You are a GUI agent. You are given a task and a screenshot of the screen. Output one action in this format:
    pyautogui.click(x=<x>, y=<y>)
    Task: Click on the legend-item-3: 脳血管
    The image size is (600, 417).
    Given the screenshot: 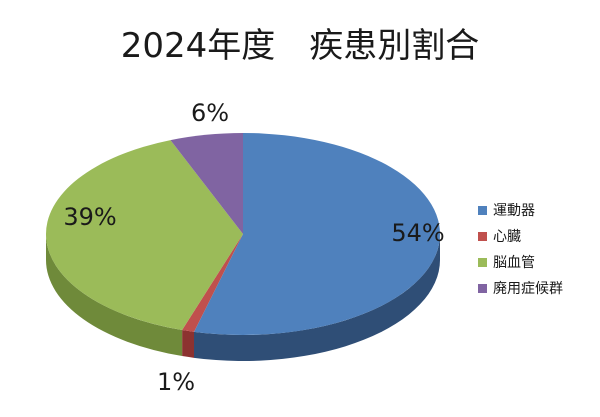 What is the action you would take?
    pyautogui.click(x=506, y=263)
    